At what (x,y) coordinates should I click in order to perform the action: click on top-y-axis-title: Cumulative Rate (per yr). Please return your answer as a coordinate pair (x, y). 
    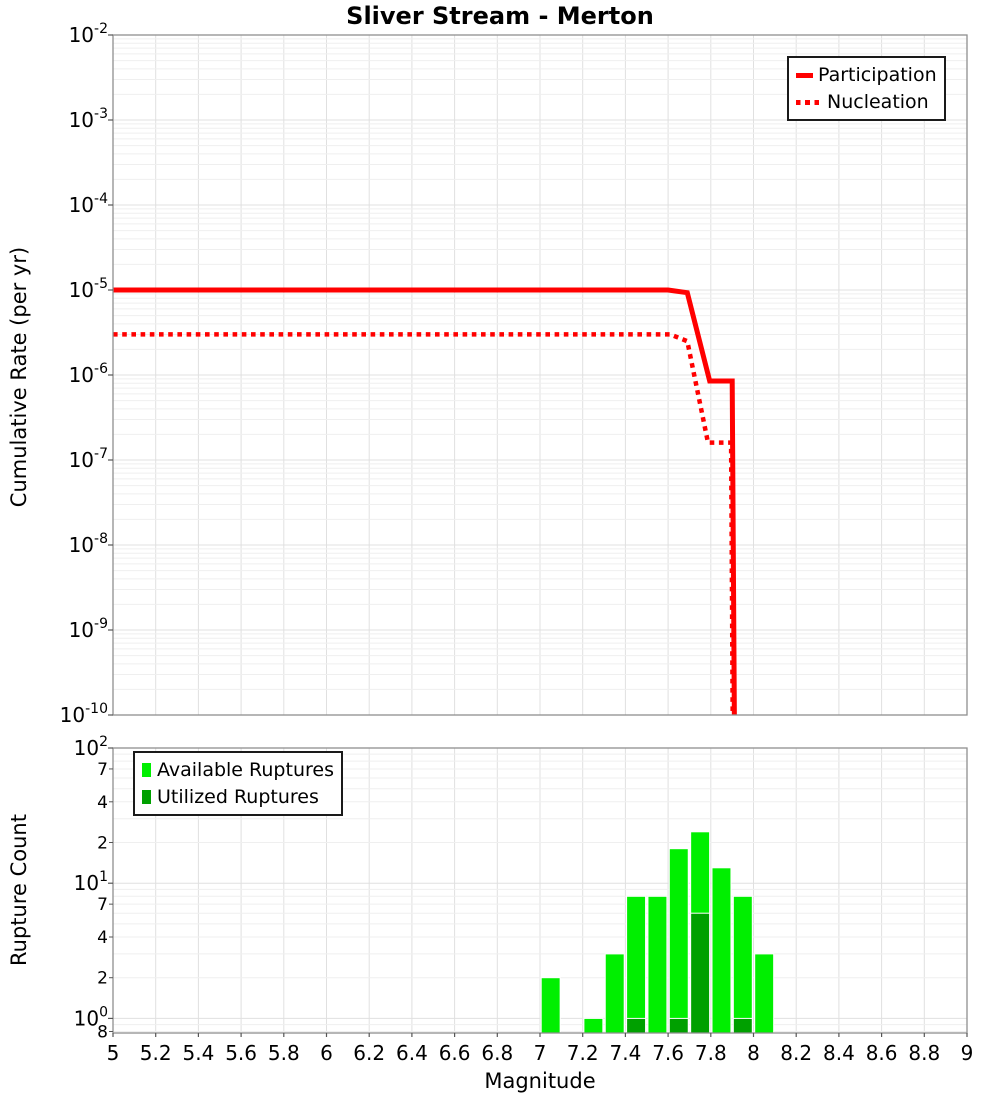
    Looking at the image, I should click on (19, 377).